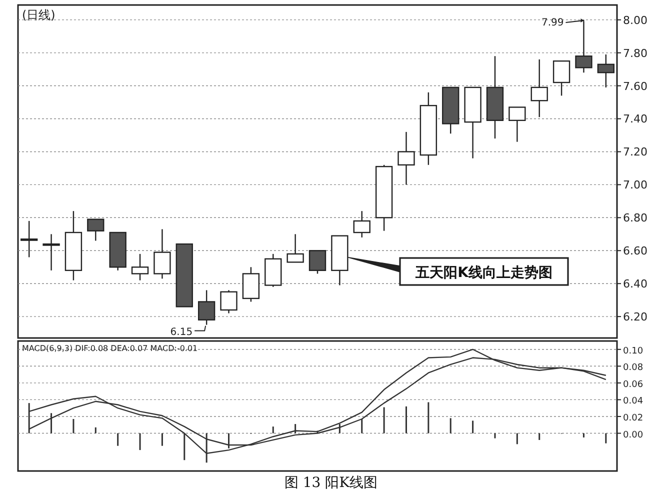 The height and width of the screenshot is (492, 662). I want to click on y-tick-label: 6.40, so click(635, 284).